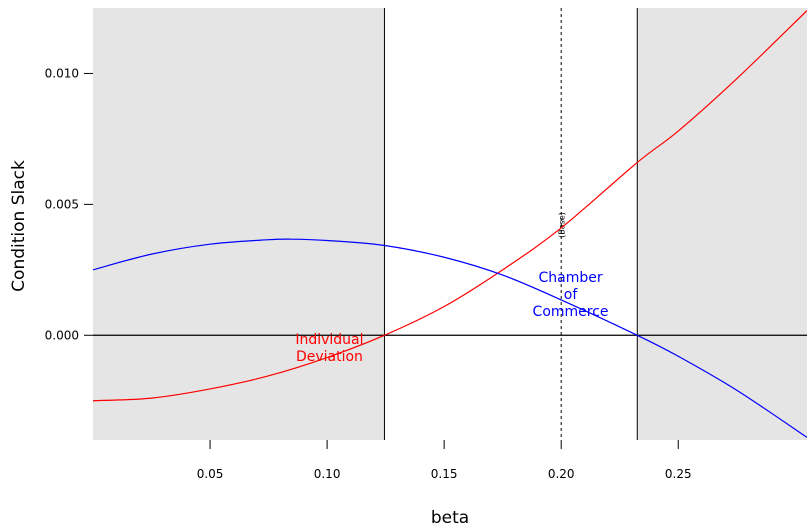  I want to click on y-tick-label-0: 0.000, so click(62, 335).